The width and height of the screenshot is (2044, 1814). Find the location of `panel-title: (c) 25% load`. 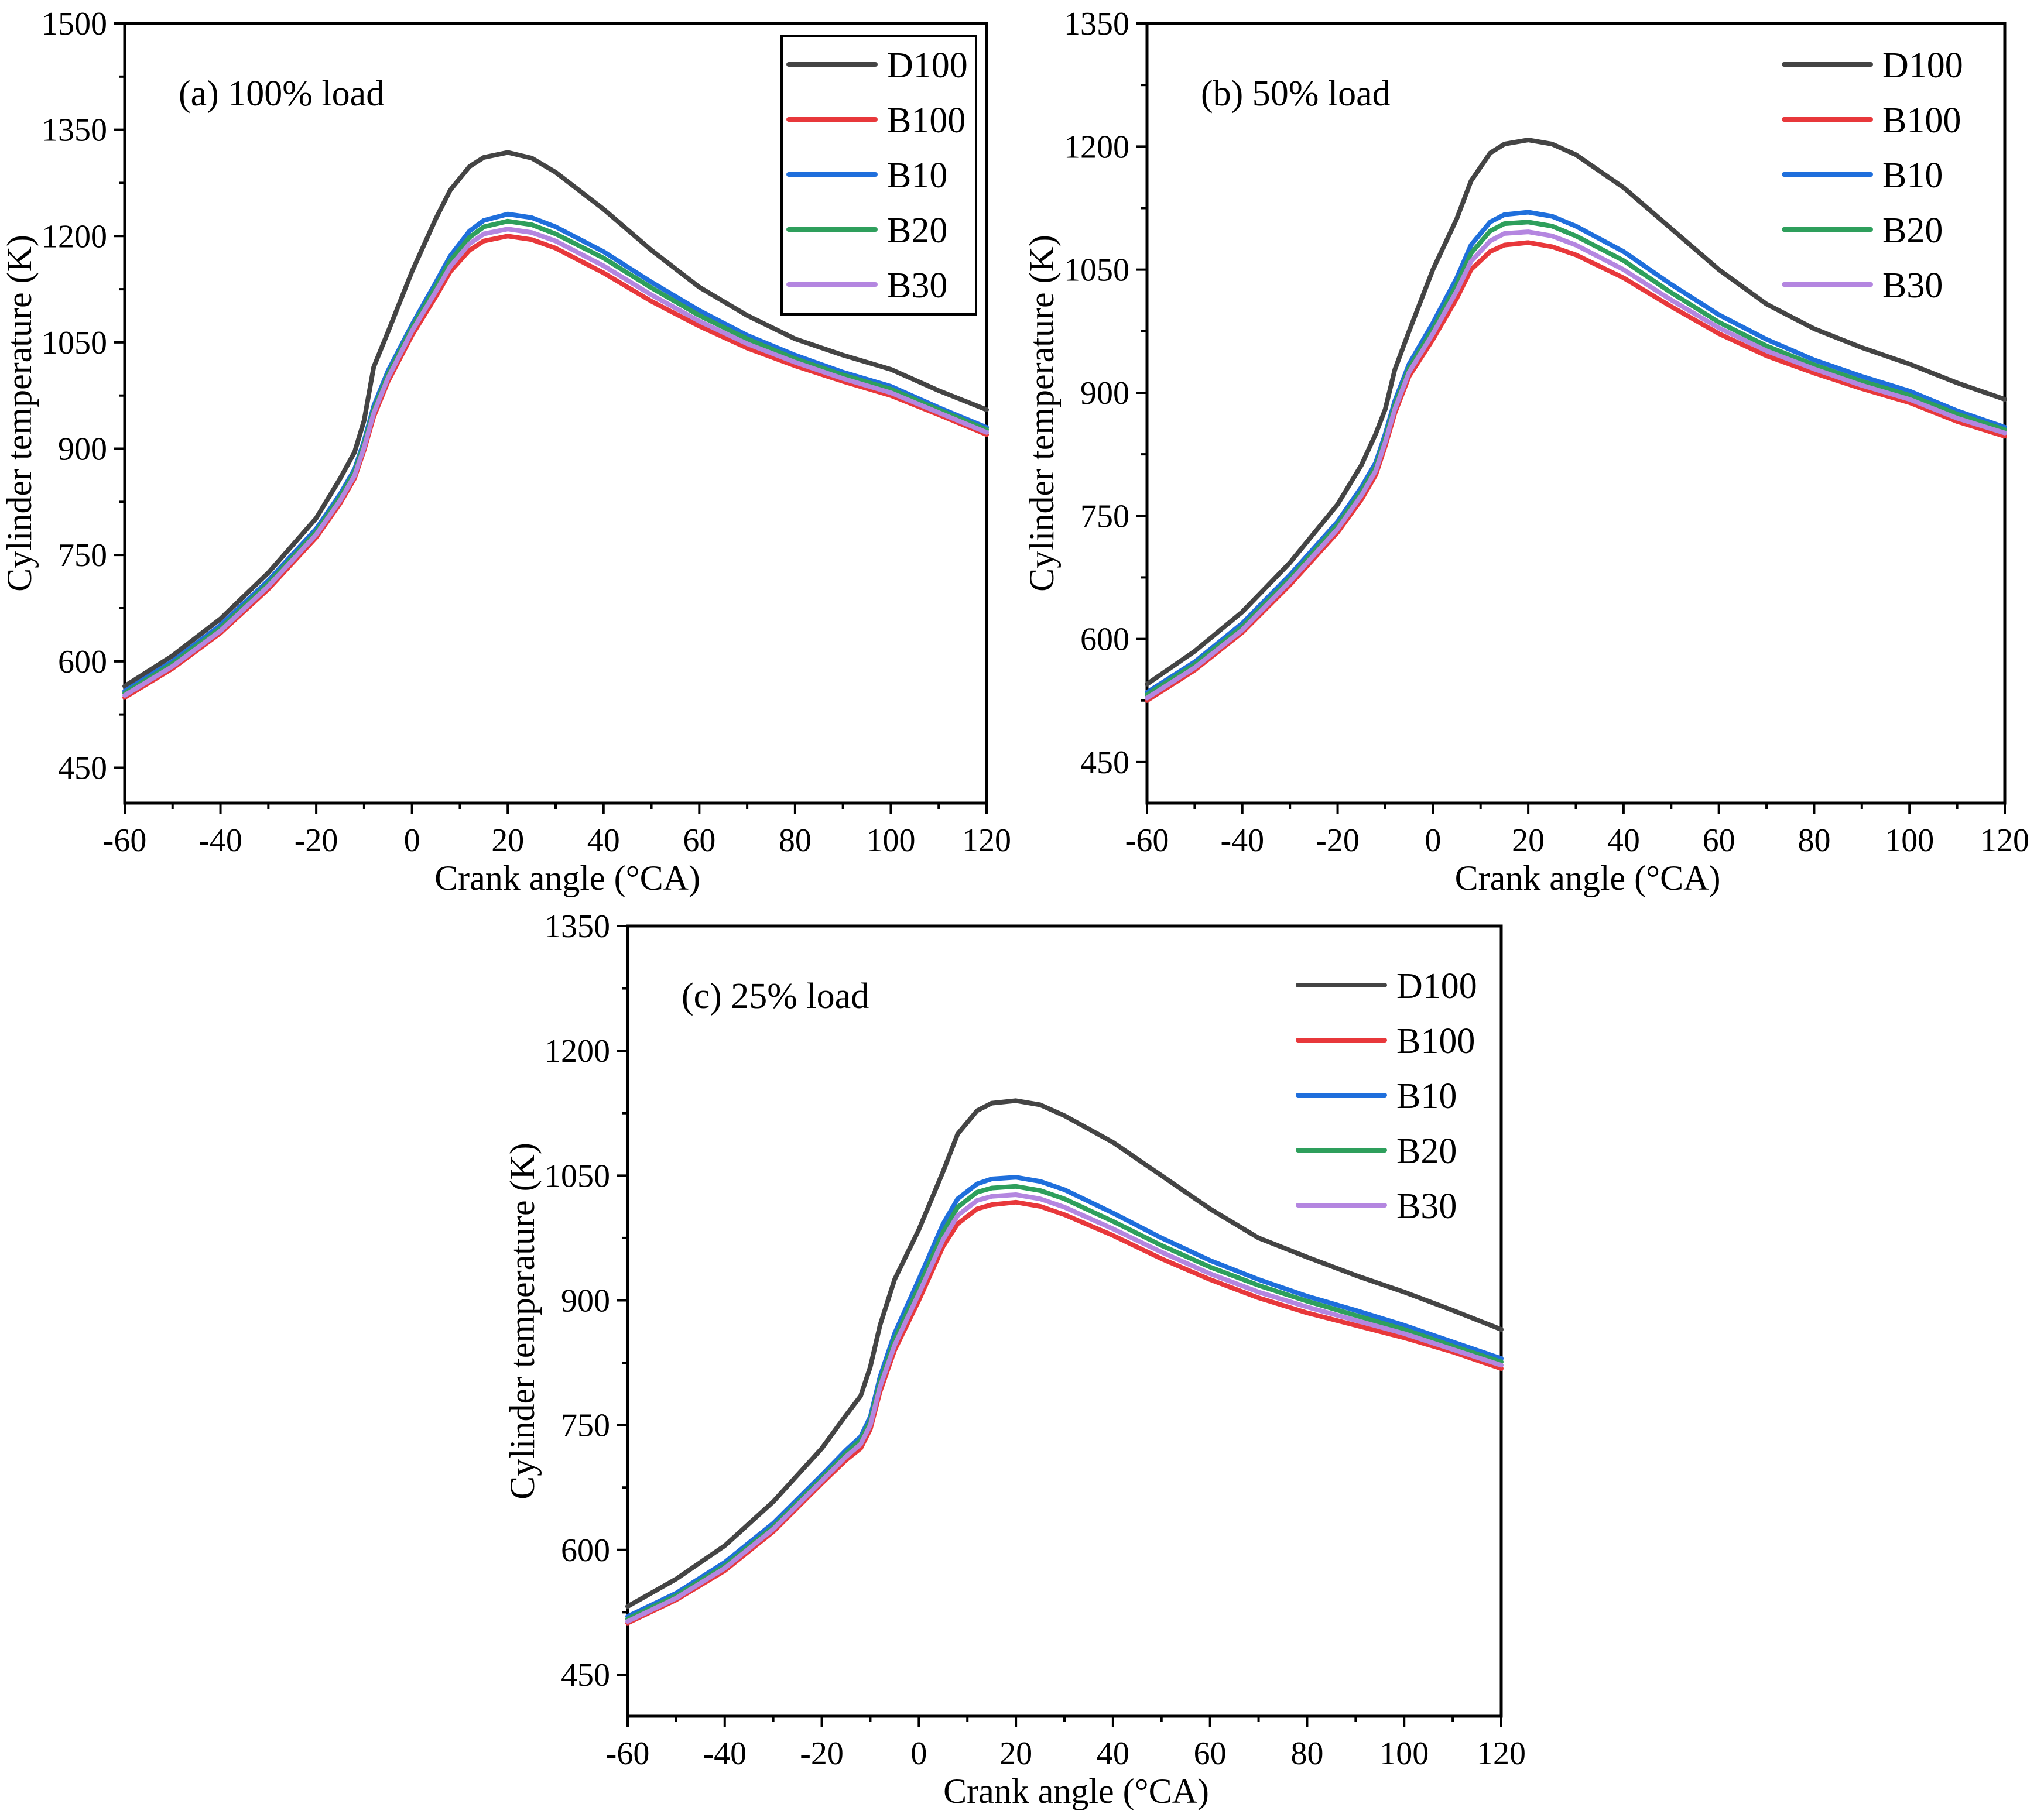

panel-title: (c) 25% load is located at coordinates (776, 996).